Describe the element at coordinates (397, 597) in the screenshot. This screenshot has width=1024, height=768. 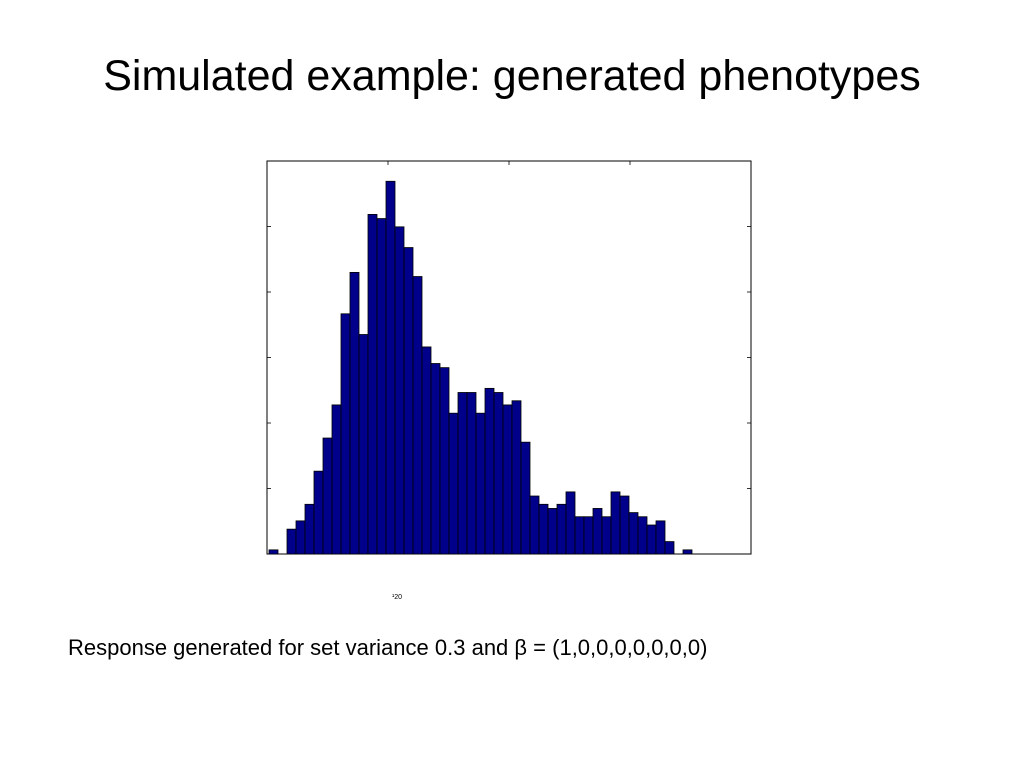
I see `x-tick-label: ¹20` at that location.